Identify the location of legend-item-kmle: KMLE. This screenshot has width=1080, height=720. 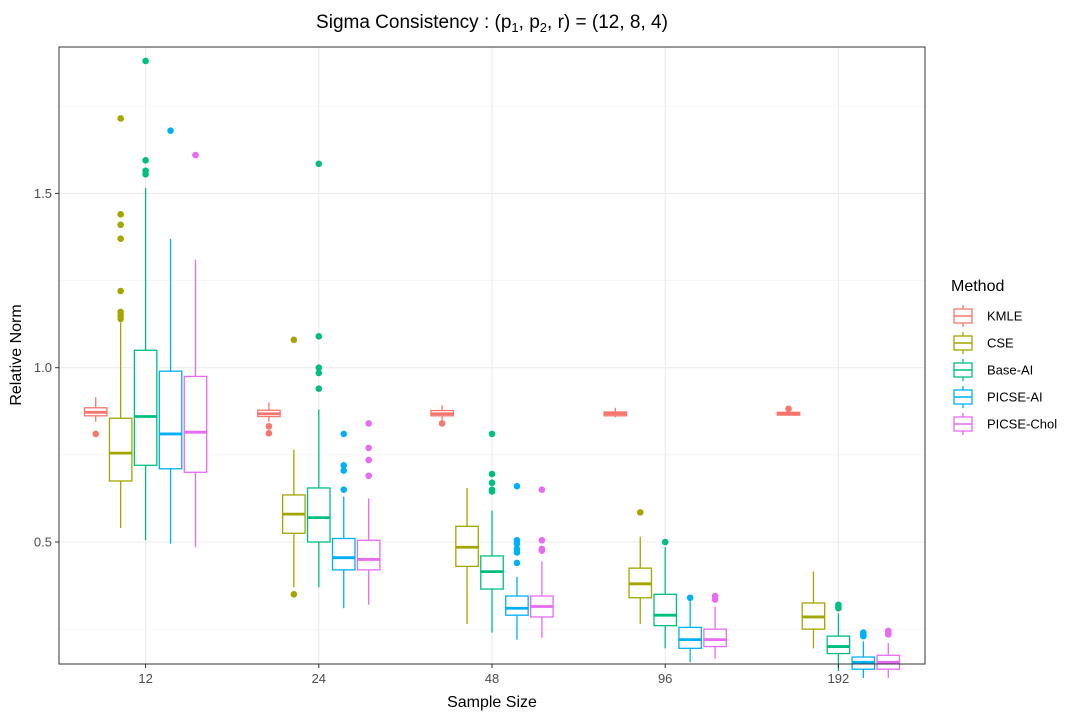
(987, 316).